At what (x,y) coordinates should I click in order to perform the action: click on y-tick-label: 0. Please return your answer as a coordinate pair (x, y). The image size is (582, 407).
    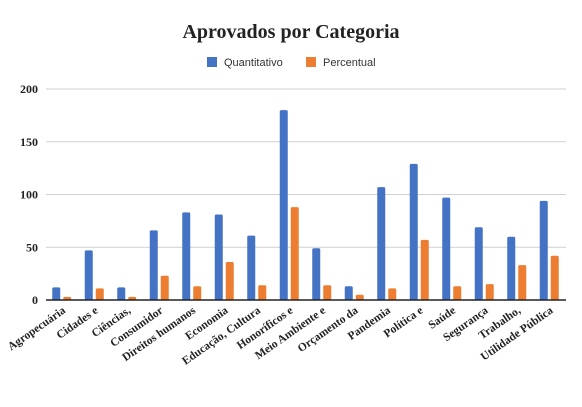
    Looking at the image, I should click on (35, 300).